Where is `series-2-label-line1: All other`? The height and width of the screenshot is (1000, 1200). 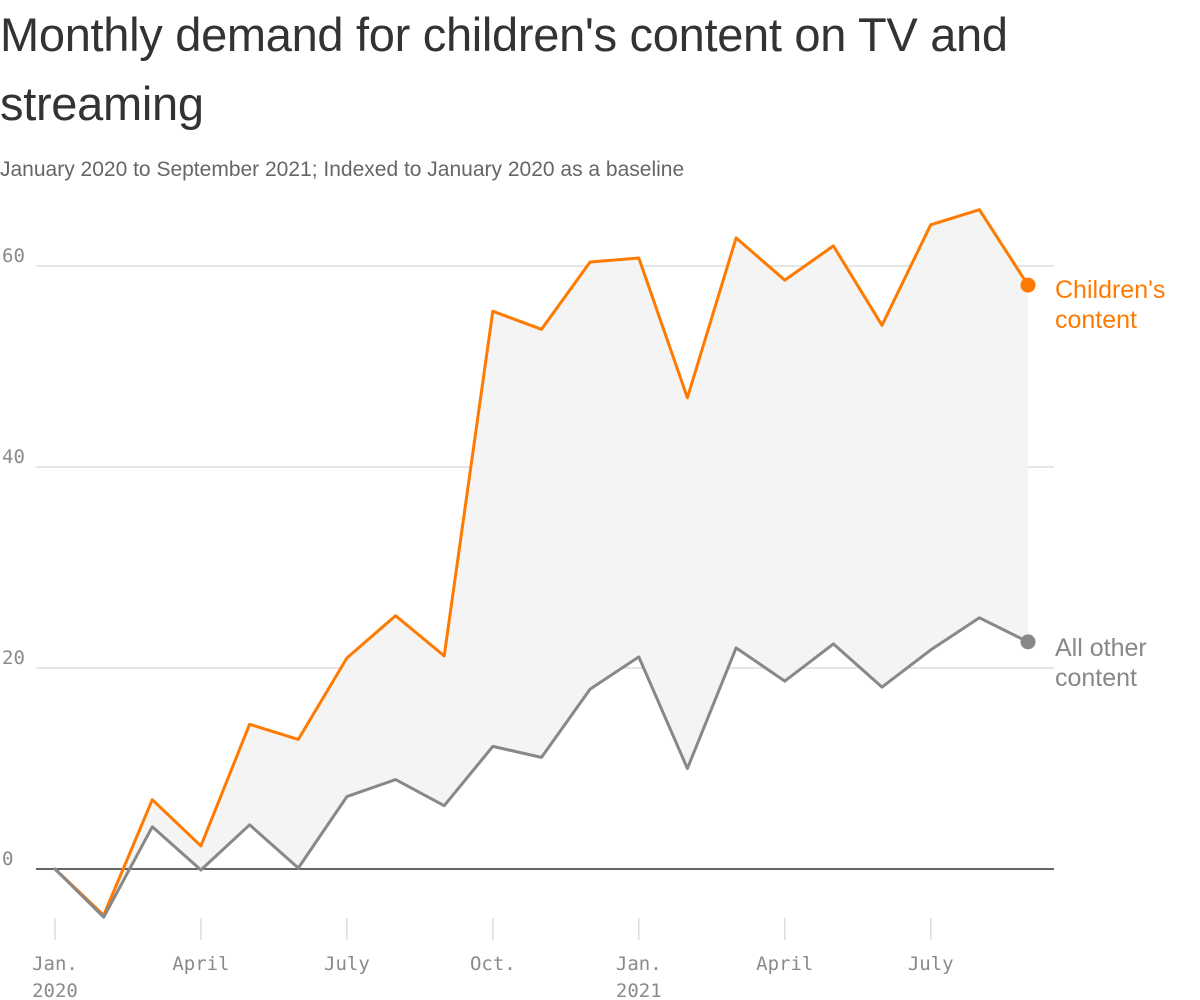 series-2-label-line1: All other is located at coordinates (1101, 648).